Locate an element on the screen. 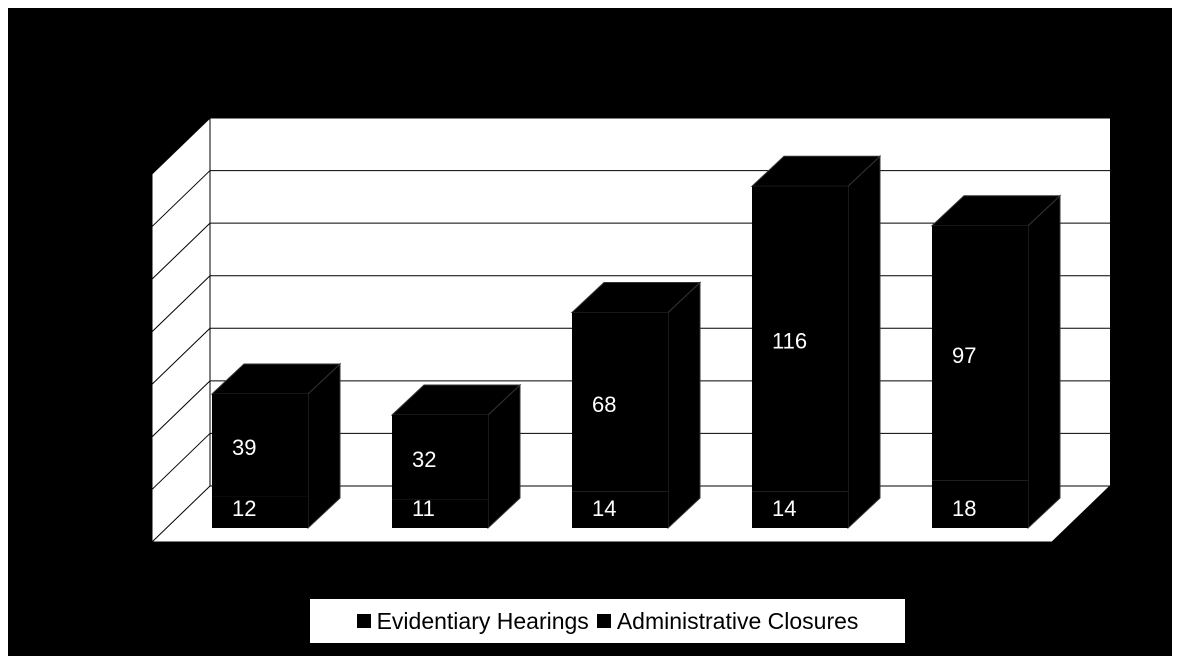  data-label-administrative-closures: 39 is located at coordinates (244, 447).